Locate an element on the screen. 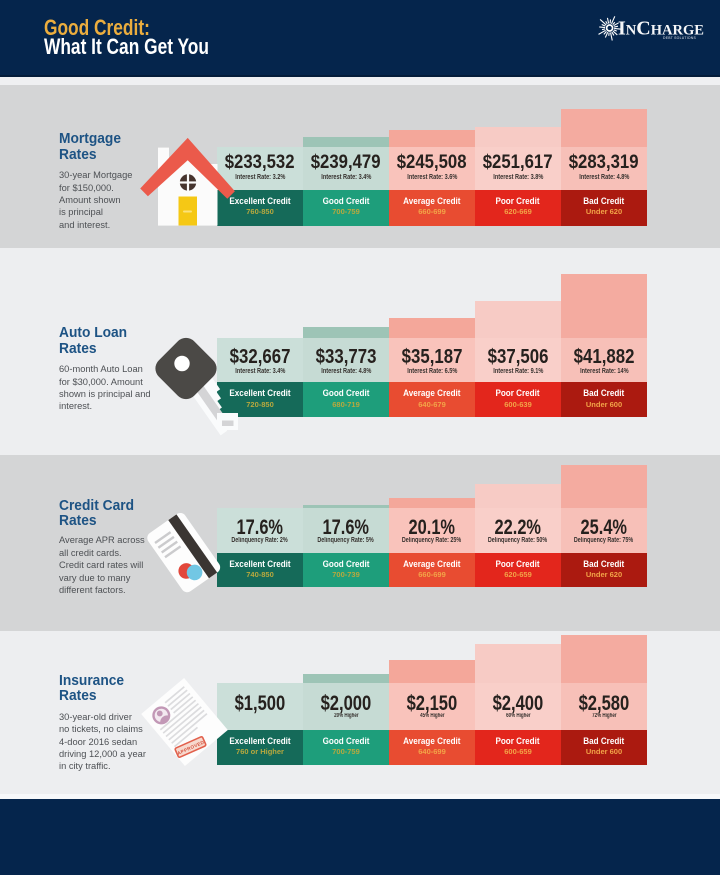 The width and height of the screenshot is (720, 875). svg-text: INCHARGE is located at coordinates (661, 29).